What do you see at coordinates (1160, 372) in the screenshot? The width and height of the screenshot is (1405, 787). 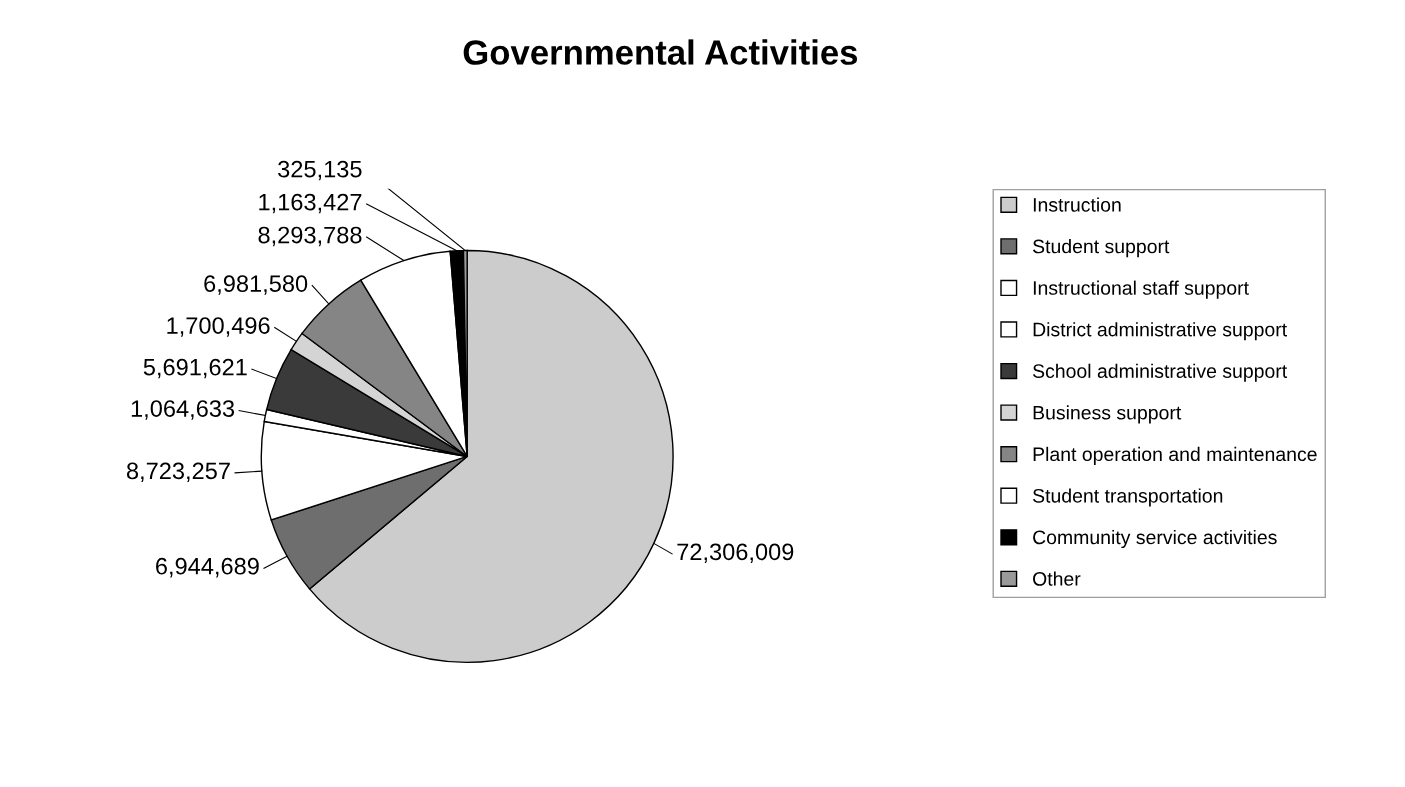 I see `legend-label: School administrative support` at bounding box center [1160, 372].